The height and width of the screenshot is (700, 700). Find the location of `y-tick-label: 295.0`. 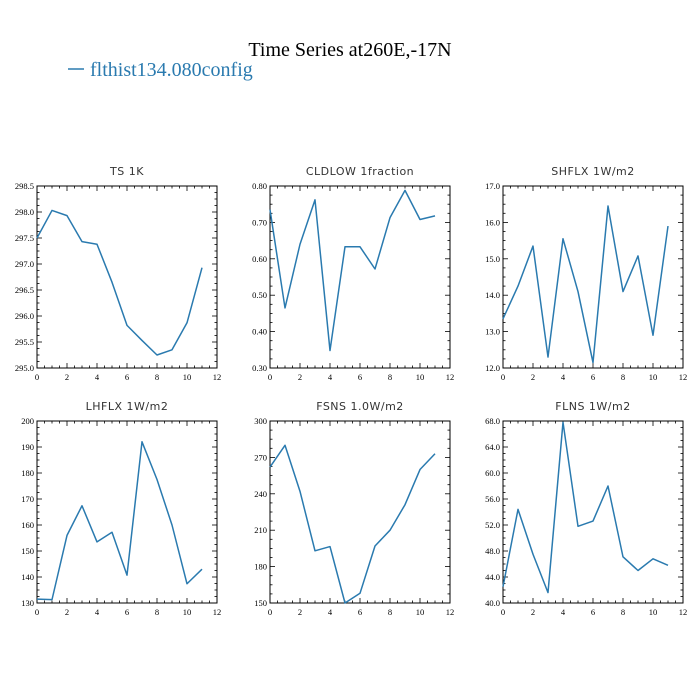

y-tick-label: 295.0 is located at coordinates (24, 368).